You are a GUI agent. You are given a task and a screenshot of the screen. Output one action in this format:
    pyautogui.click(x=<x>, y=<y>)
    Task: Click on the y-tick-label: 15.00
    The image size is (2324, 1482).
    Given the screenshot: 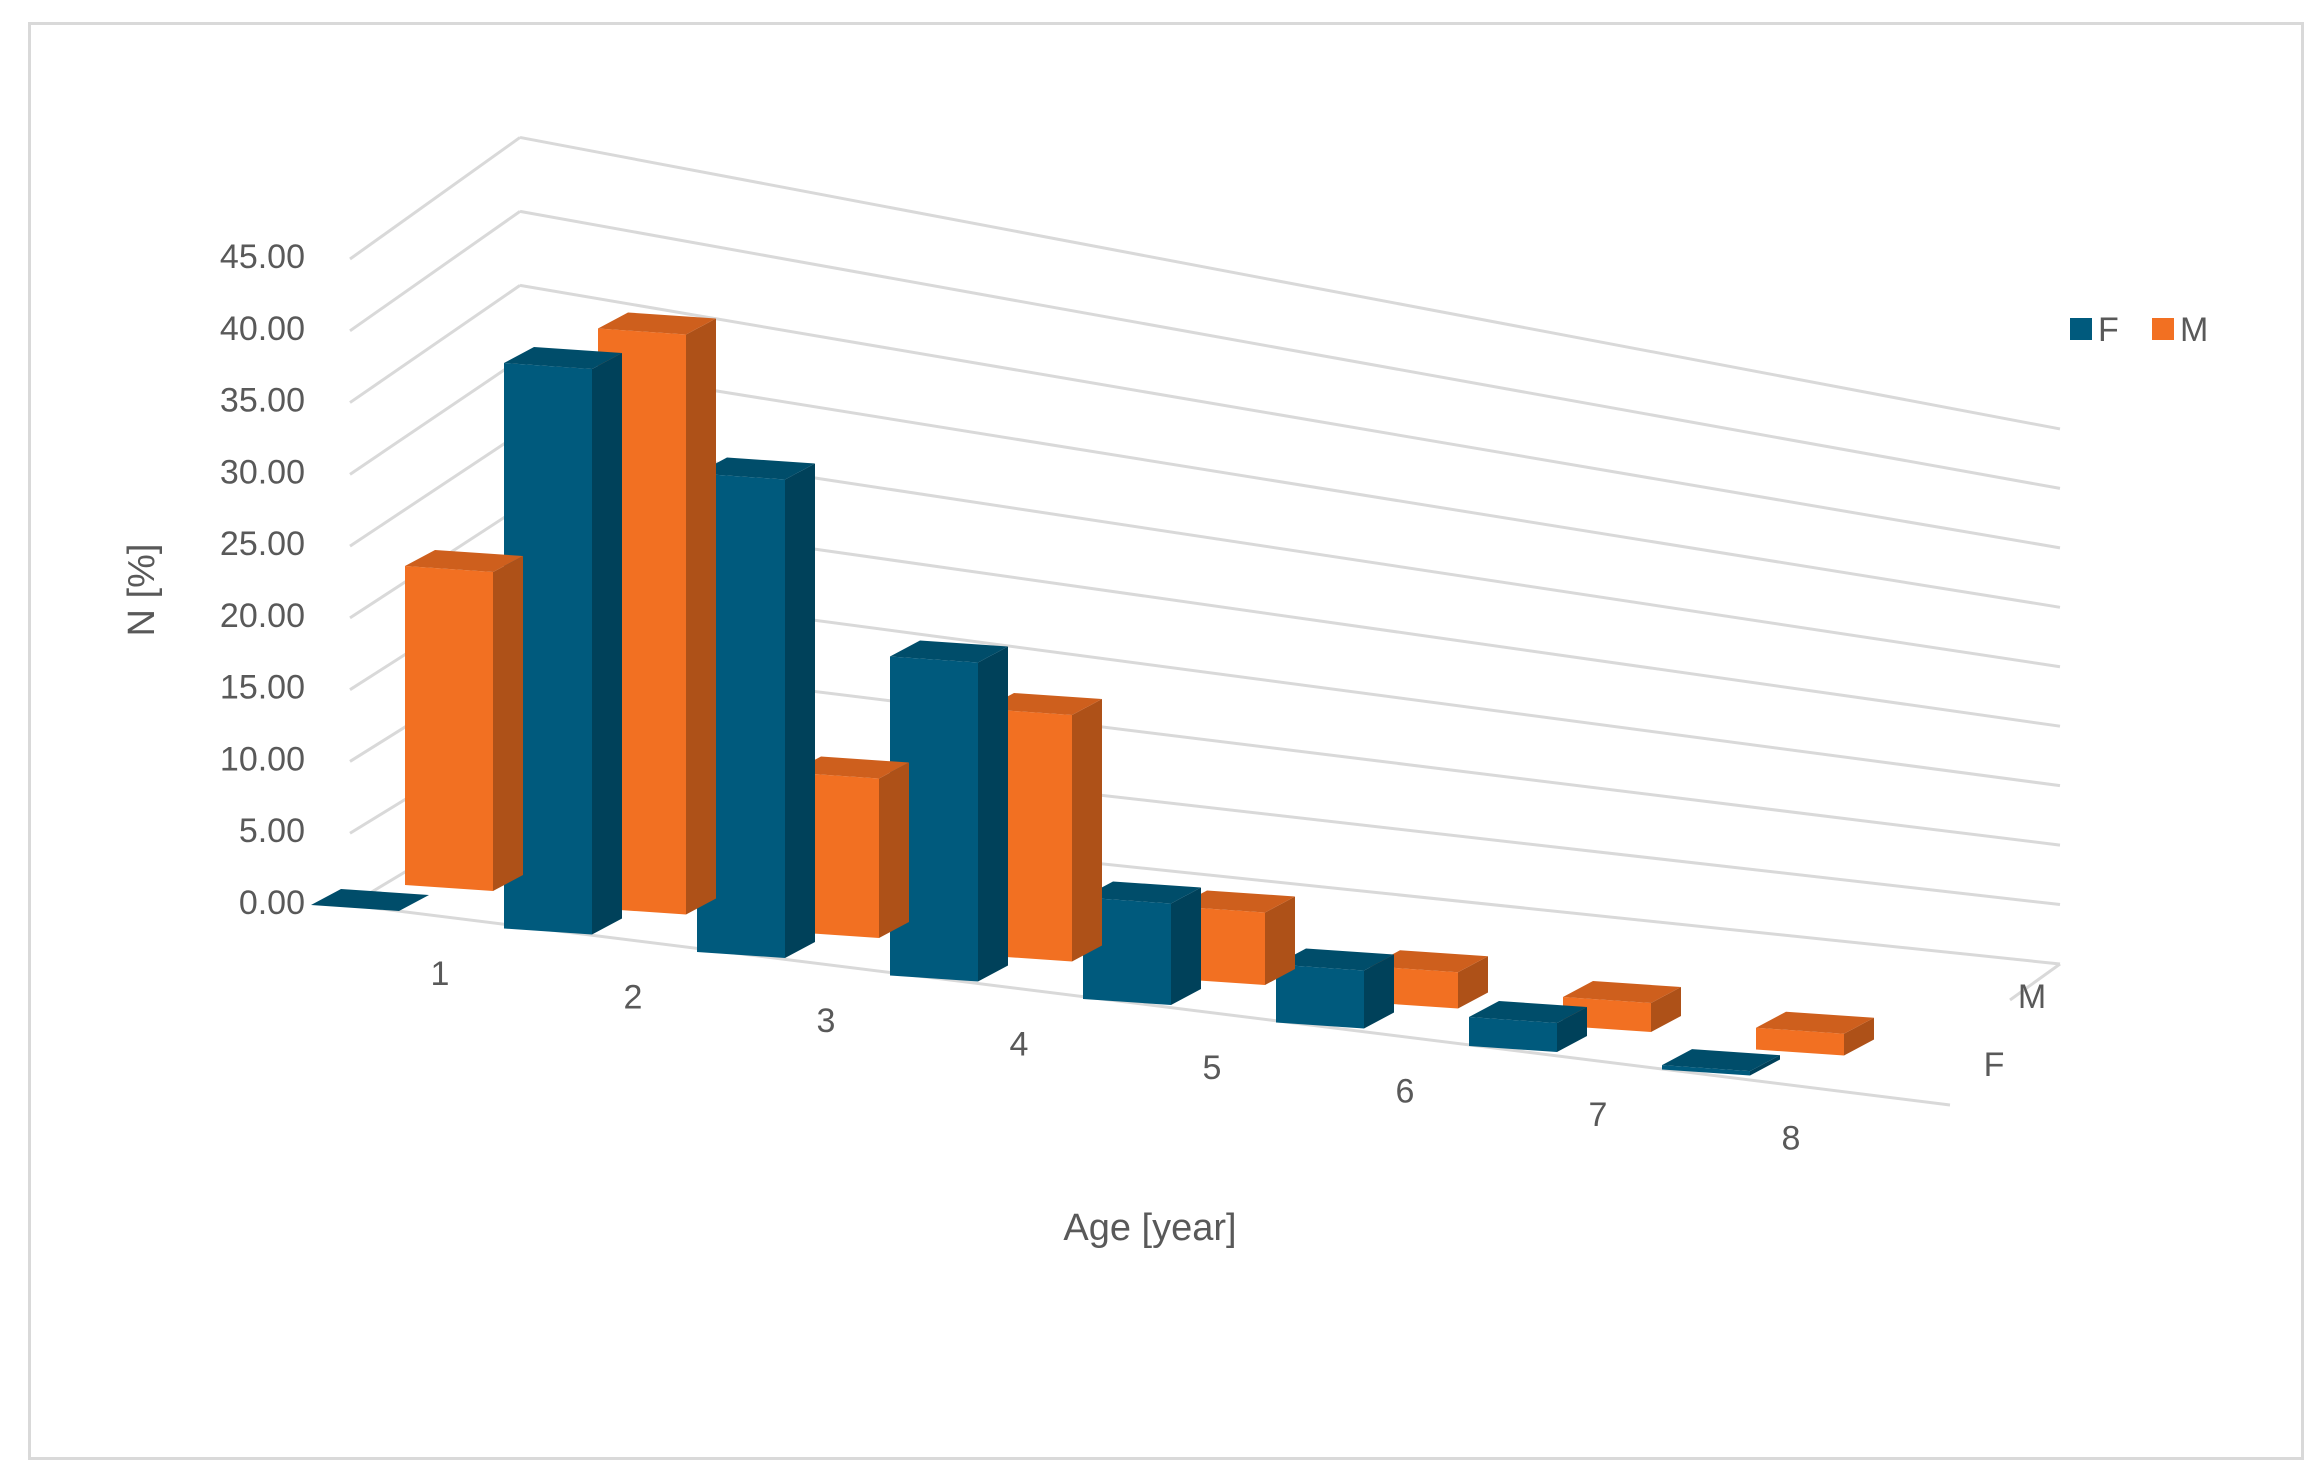 What is the action you would take?
    pyautogui.click(x=262, y=688)
    